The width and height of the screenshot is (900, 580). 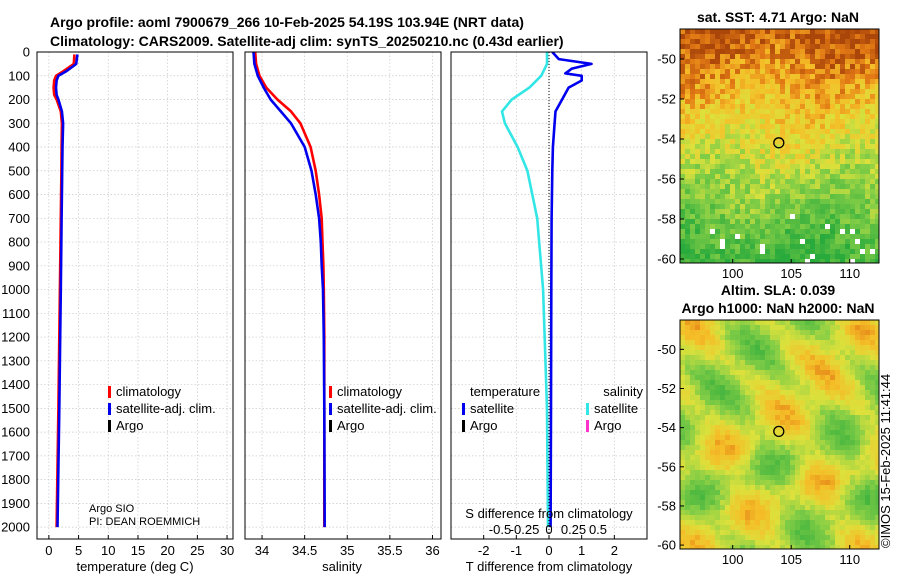 What do you see at coordinates (666, 505) in the screenshot?
I see `map-y-tick-label: -58` at bounding box center [666, 505].